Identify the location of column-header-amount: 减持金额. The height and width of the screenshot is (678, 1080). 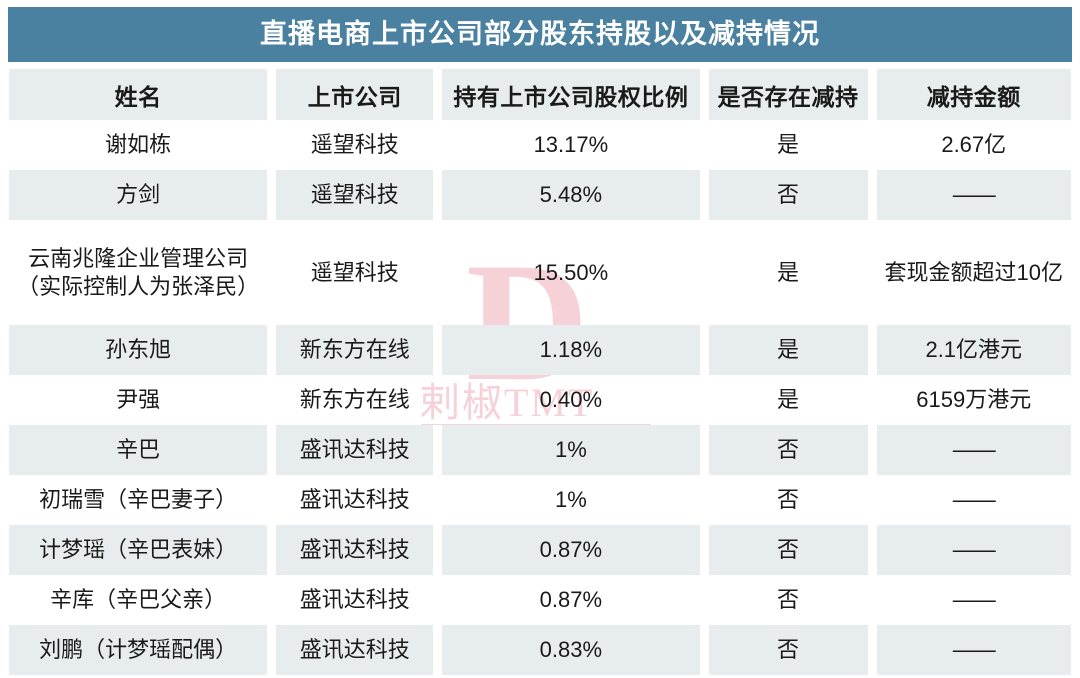
(973, 94).